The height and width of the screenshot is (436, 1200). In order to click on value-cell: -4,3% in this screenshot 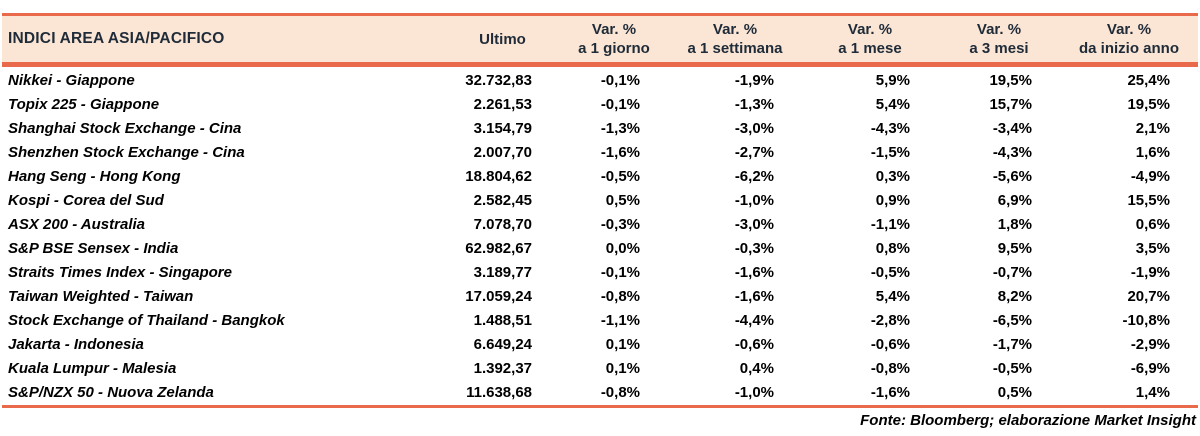, I will do `click(1012, 152)`.